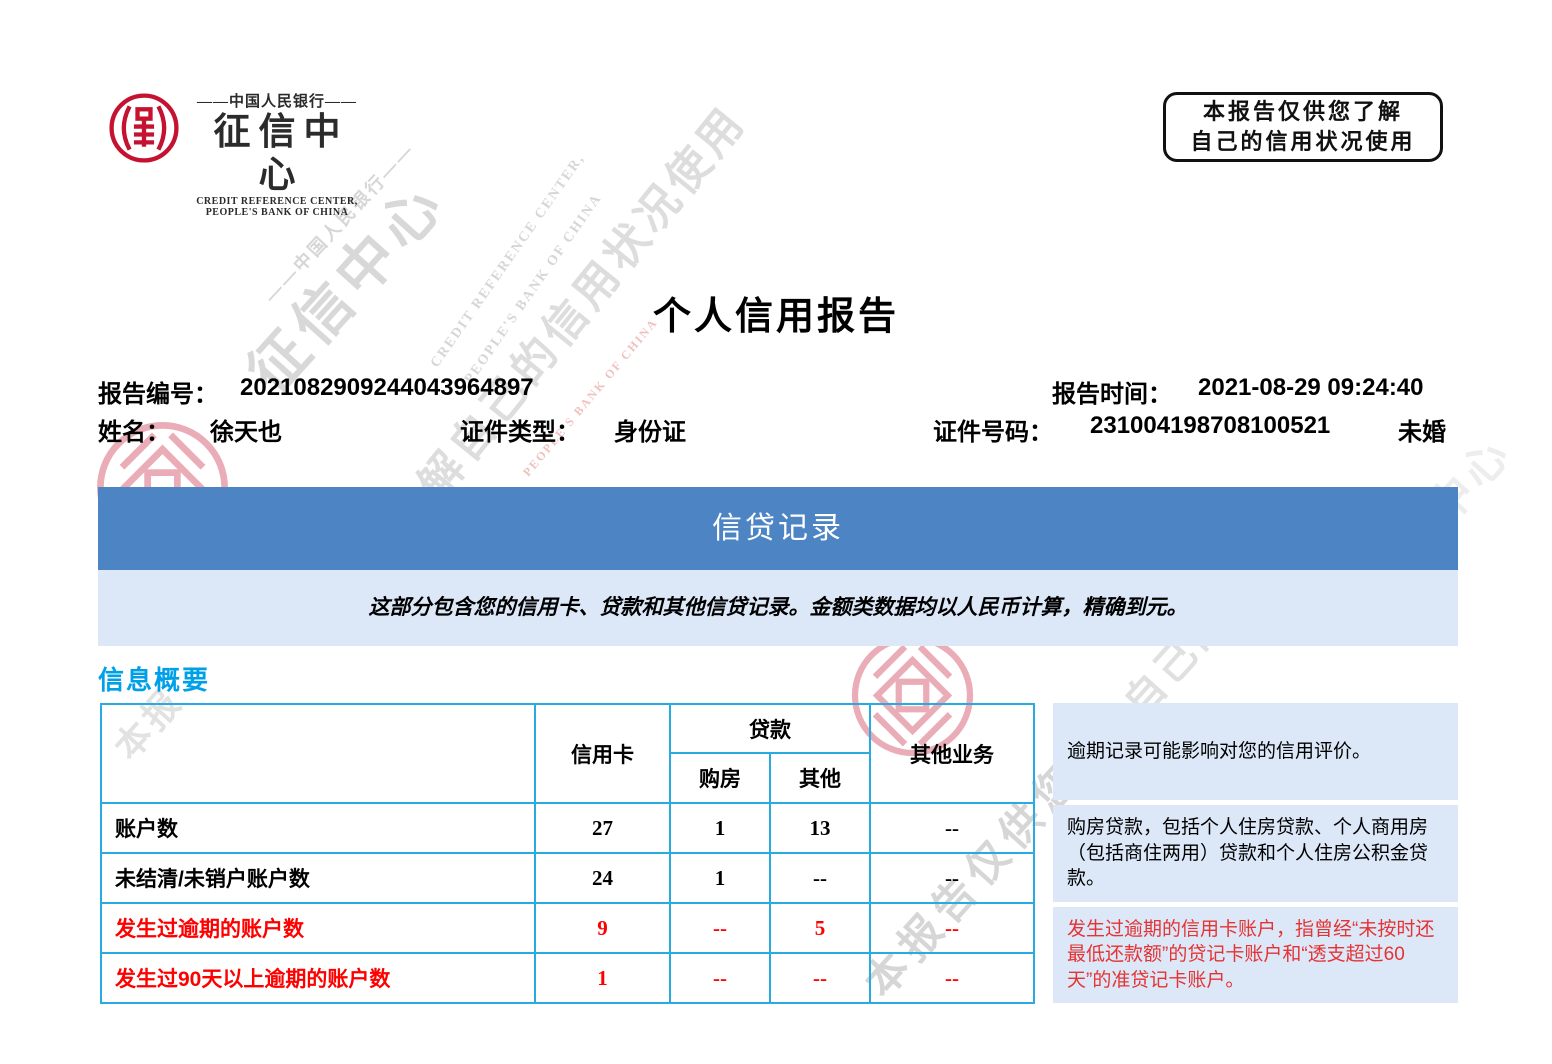  What do you see at coordinates (770, 728) in the screenshot?
I see `header-loan: 贷款` at bounding box center [770, 728].